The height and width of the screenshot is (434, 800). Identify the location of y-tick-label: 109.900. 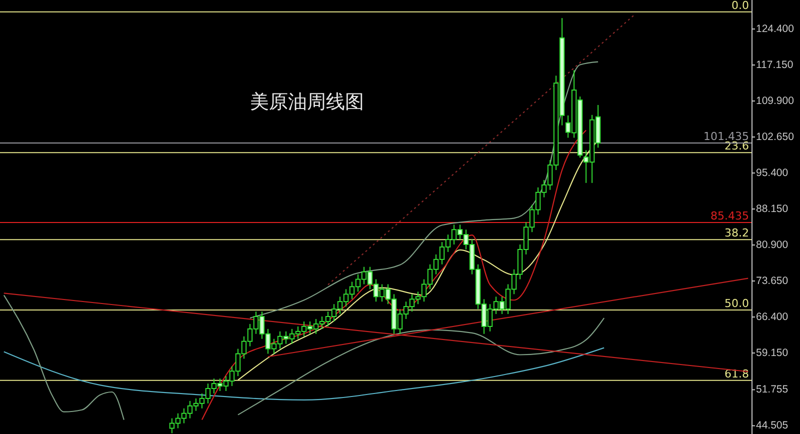
(775, 100).